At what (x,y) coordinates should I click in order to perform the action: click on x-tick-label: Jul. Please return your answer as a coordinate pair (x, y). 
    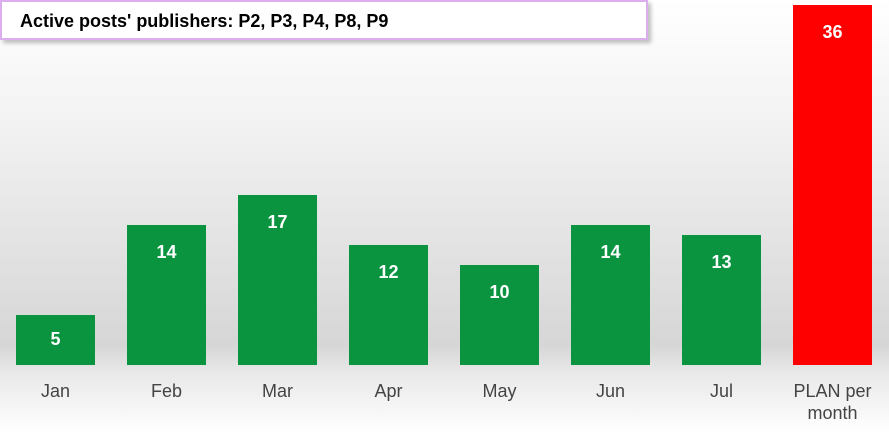
    Looking at the image, I should click on (721, 391).